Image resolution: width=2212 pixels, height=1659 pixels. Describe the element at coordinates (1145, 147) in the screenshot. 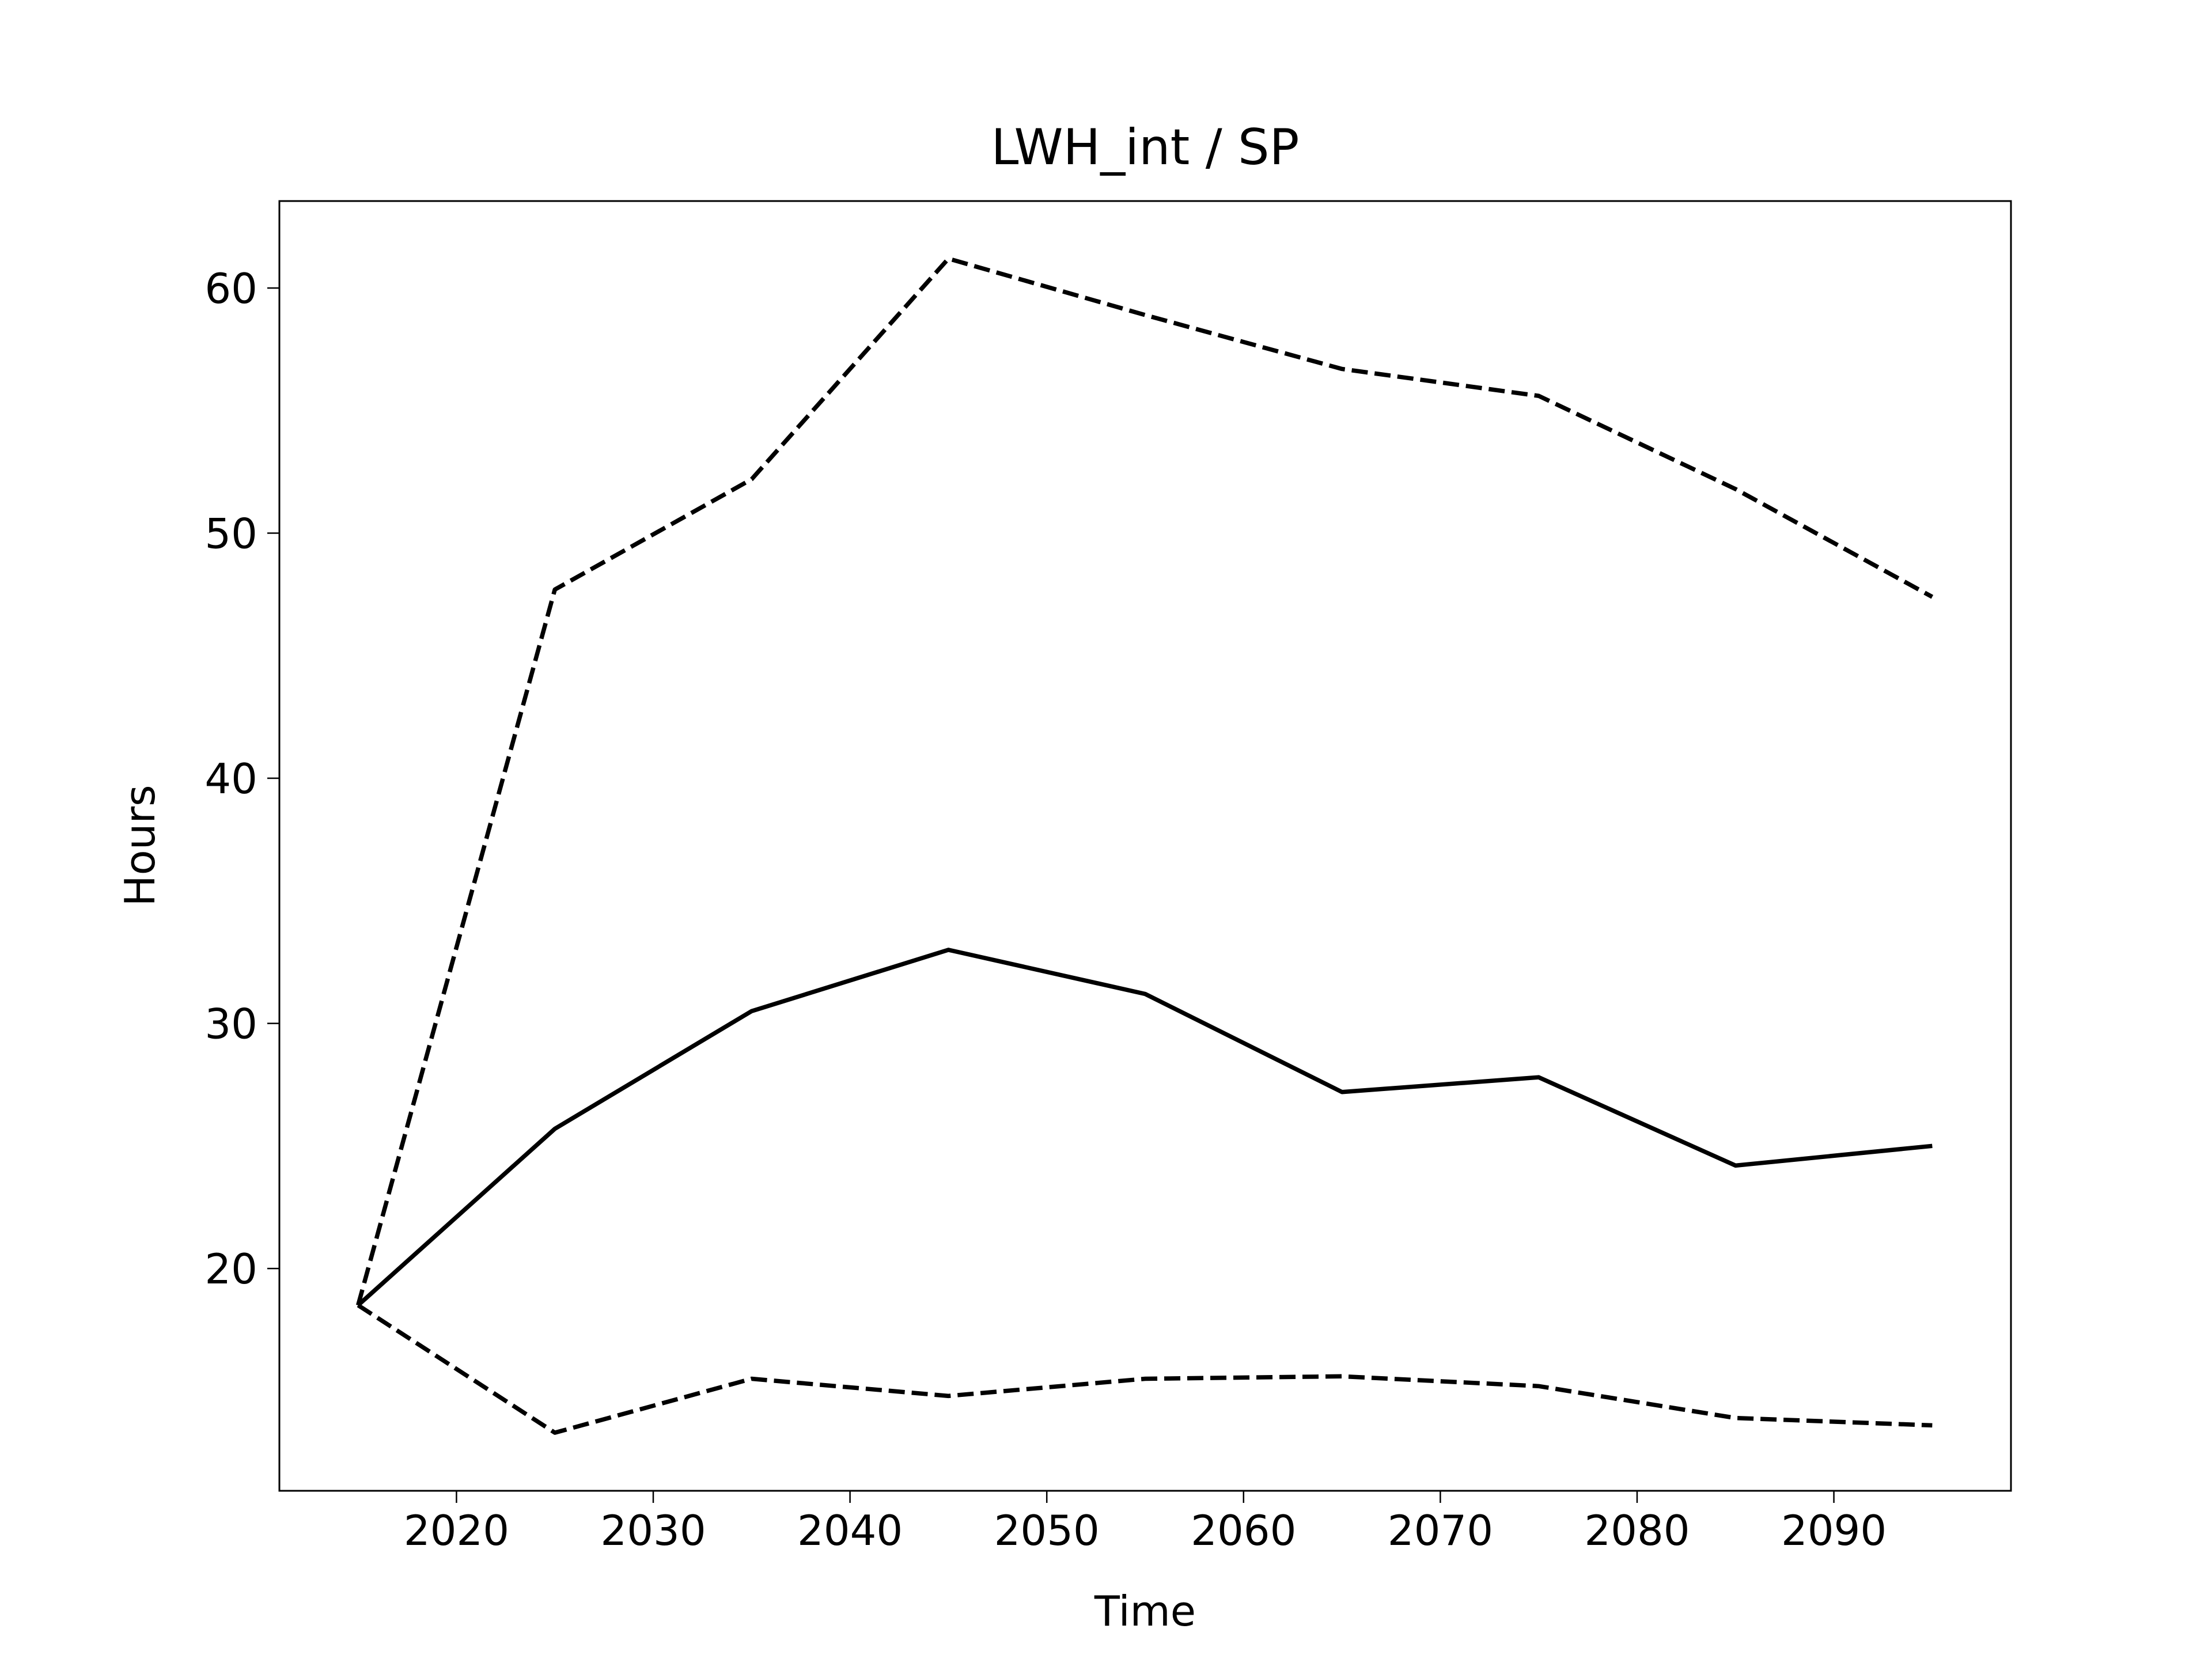

I see `chart-title: LWH_int / SP` at that location.